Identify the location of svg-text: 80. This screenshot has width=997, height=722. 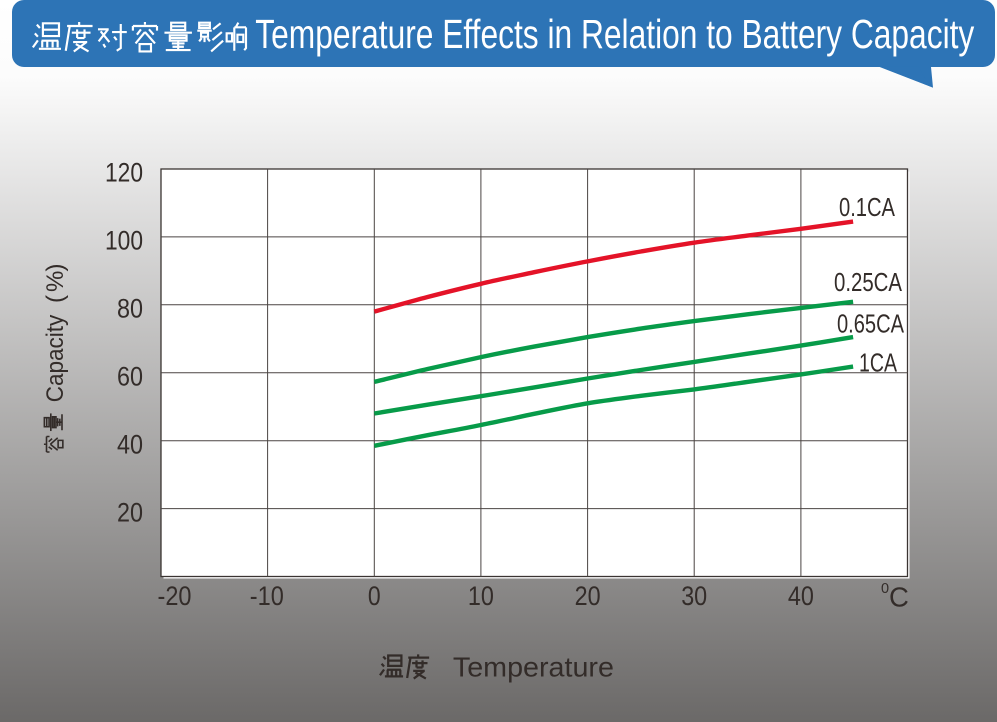
(130, 309).